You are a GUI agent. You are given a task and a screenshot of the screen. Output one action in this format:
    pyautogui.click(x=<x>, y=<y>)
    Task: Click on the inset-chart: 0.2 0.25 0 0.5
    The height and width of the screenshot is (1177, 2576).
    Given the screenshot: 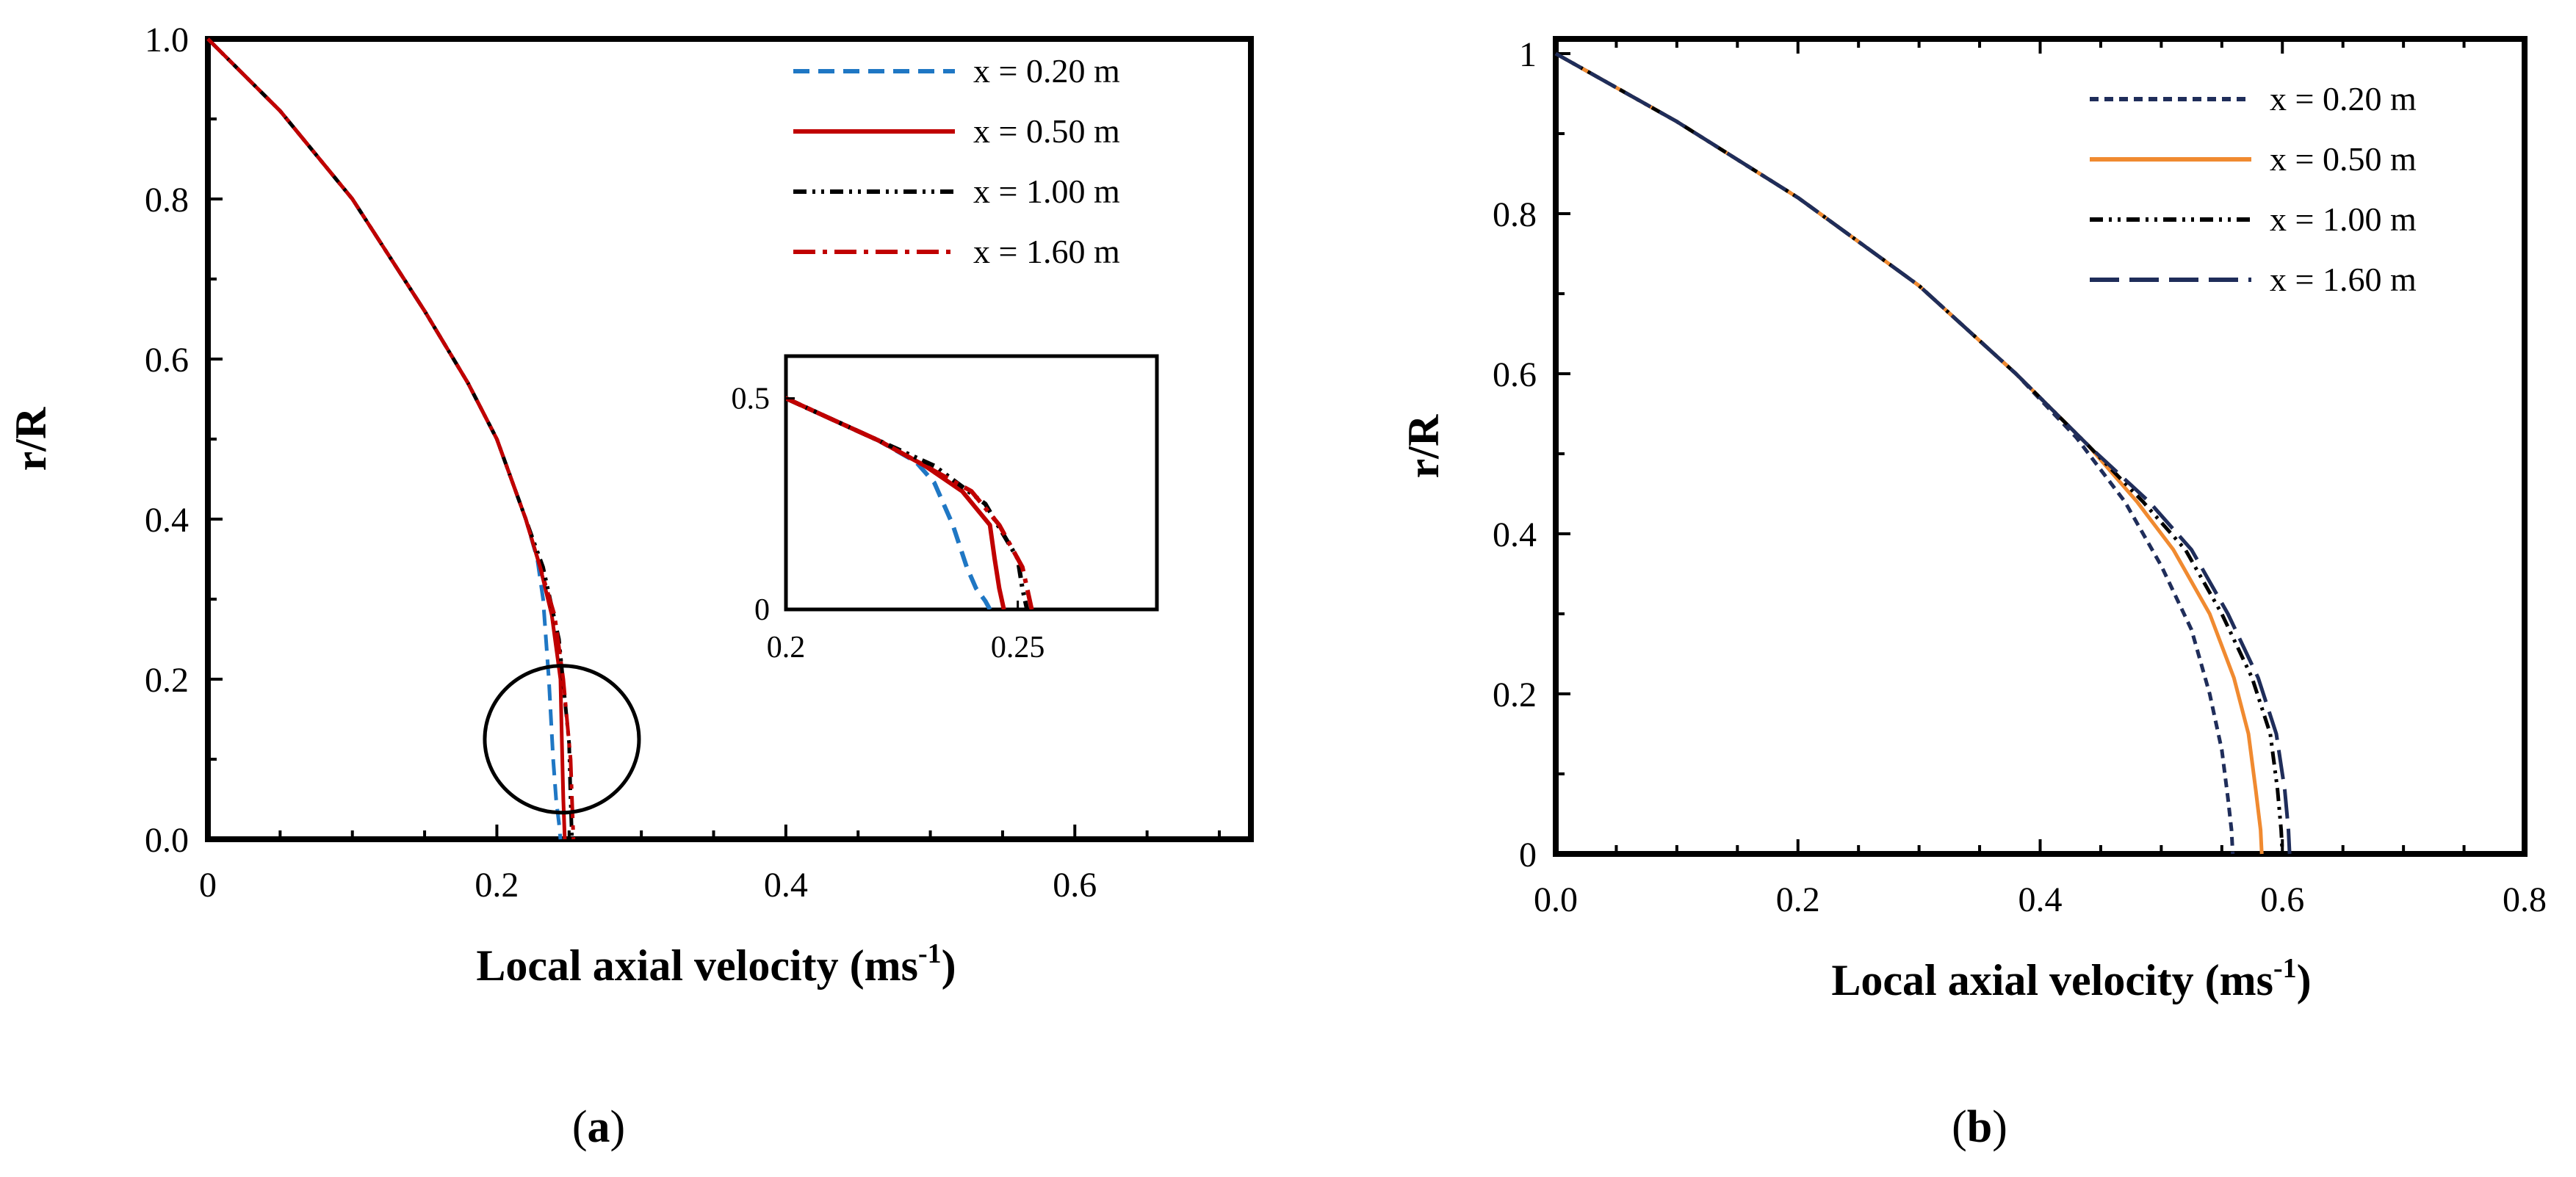 What is the action you would take?
    pyautogui.click(x=945, y=509)
    